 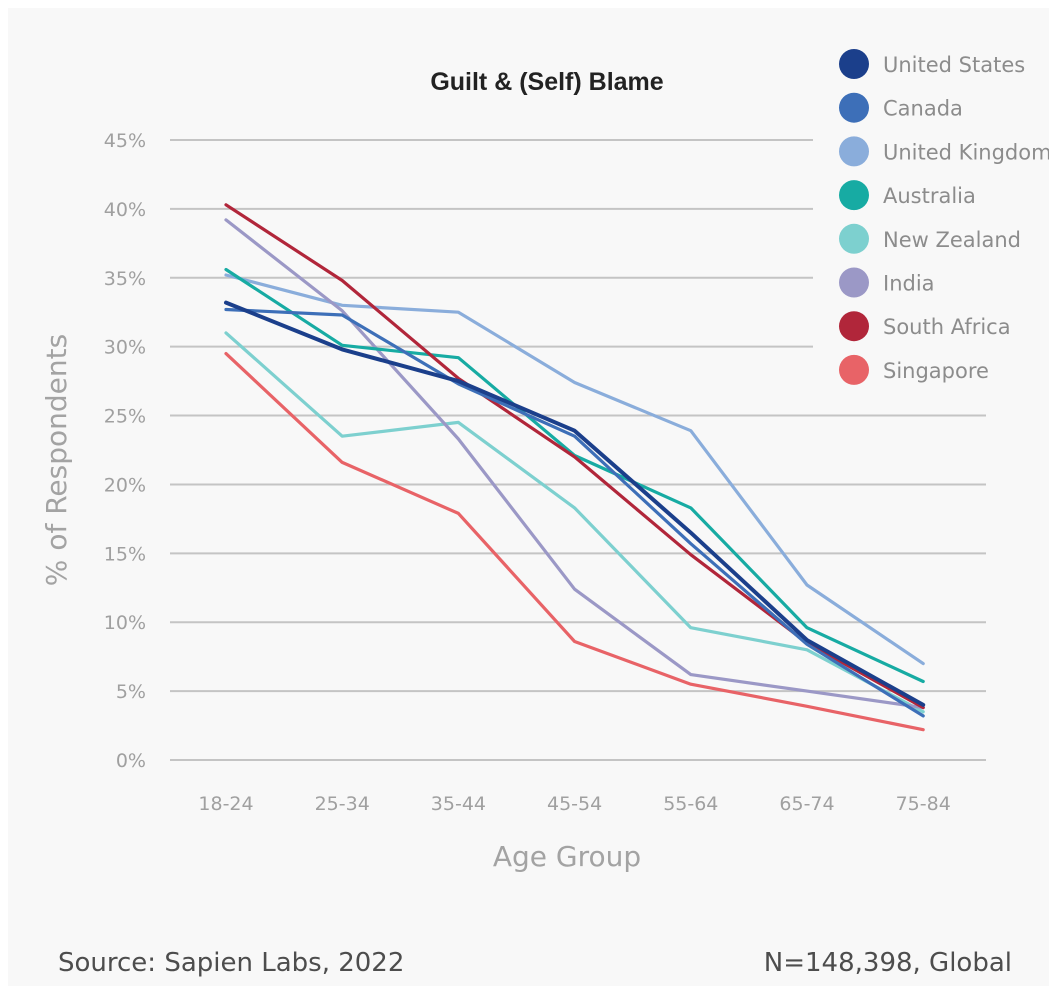 What do you see at coordinates (690, 804) in the screenshot?
I see `x-tick-label: 55-64` at bounding box center [690, 804].